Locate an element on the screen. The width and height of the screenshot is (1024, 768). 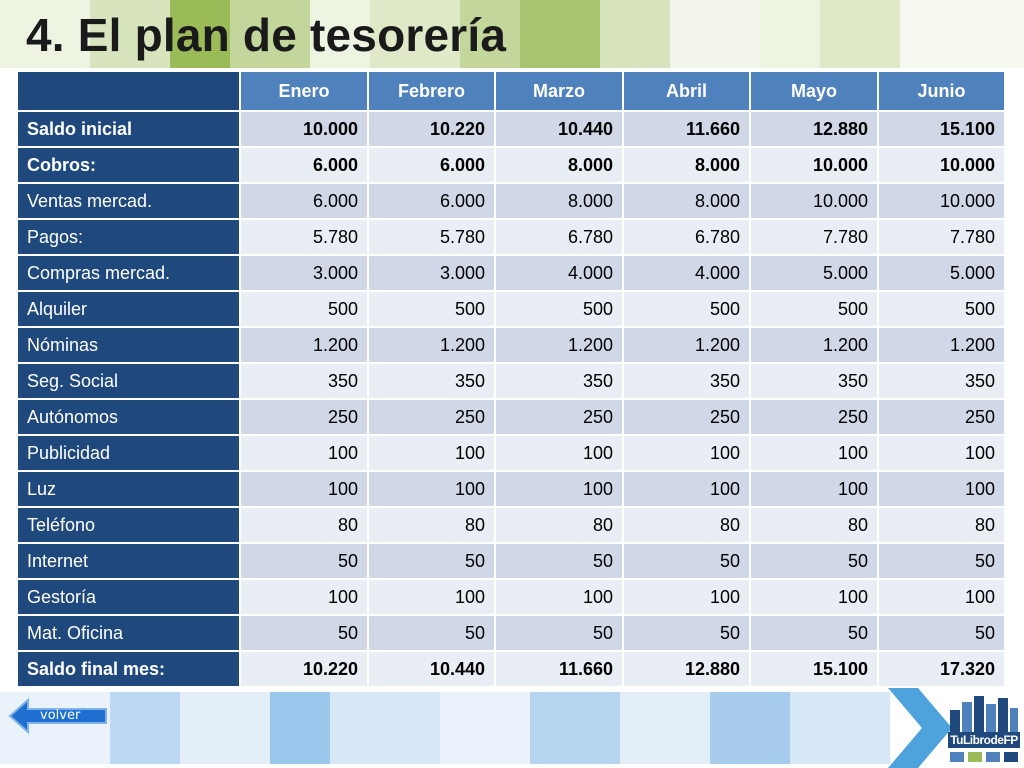
table-cell: 11.660 is located at coordinates (686, 129).